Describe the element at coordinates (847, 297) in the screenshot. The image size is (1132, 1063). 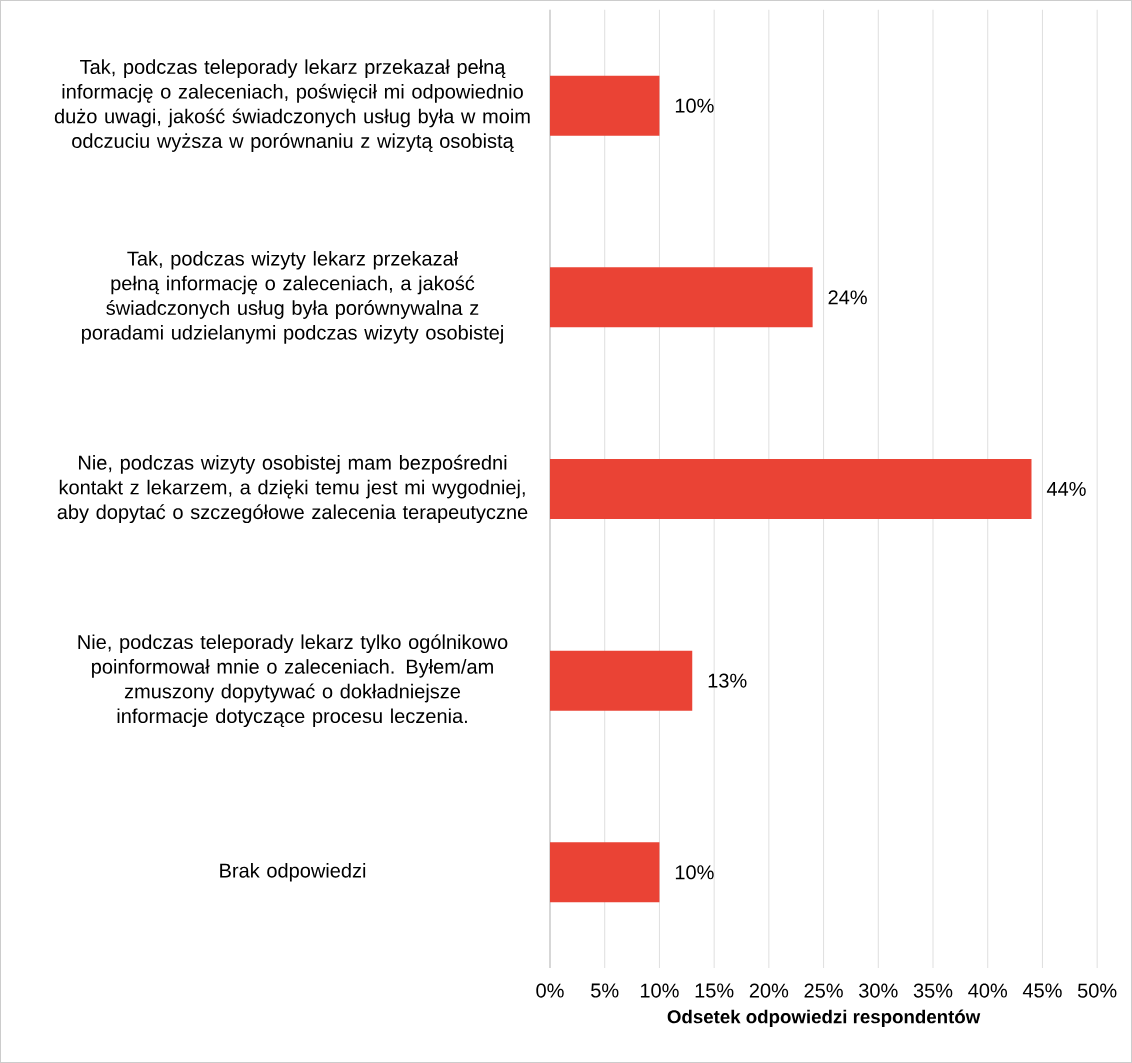
I see `data-label: 24%` at that location.